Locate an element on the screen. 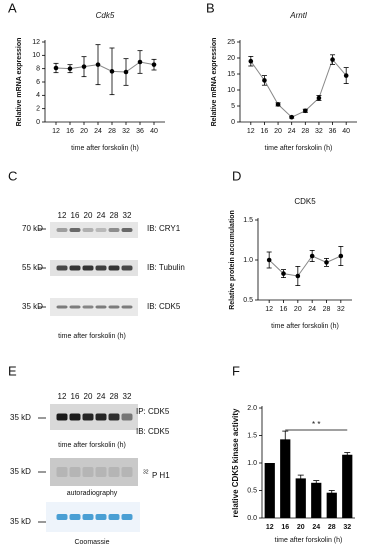 This screenshot has height=550, width=370. y-tick-label: 25 is located at coordinates (231, 42).